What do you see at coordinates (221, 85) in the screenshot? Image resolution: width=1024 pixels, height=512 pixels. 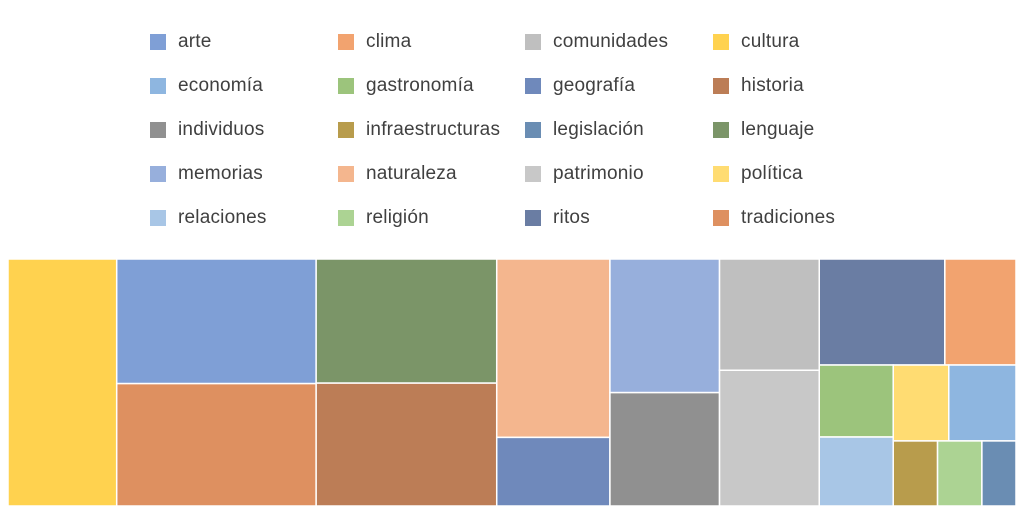 I see `legend-label: economía` at bounding box center [221, 85].